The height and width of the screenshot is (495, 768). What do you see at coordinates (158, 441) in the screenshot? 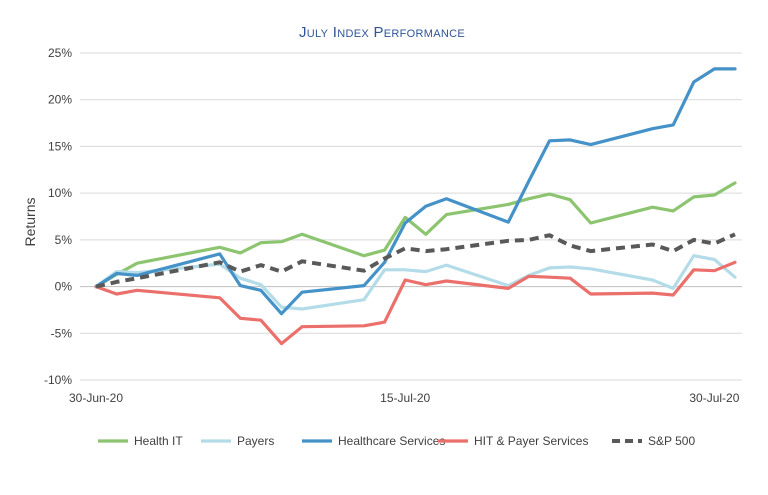
I see `legend-label: Health IT` at bounding box center [158, 441].